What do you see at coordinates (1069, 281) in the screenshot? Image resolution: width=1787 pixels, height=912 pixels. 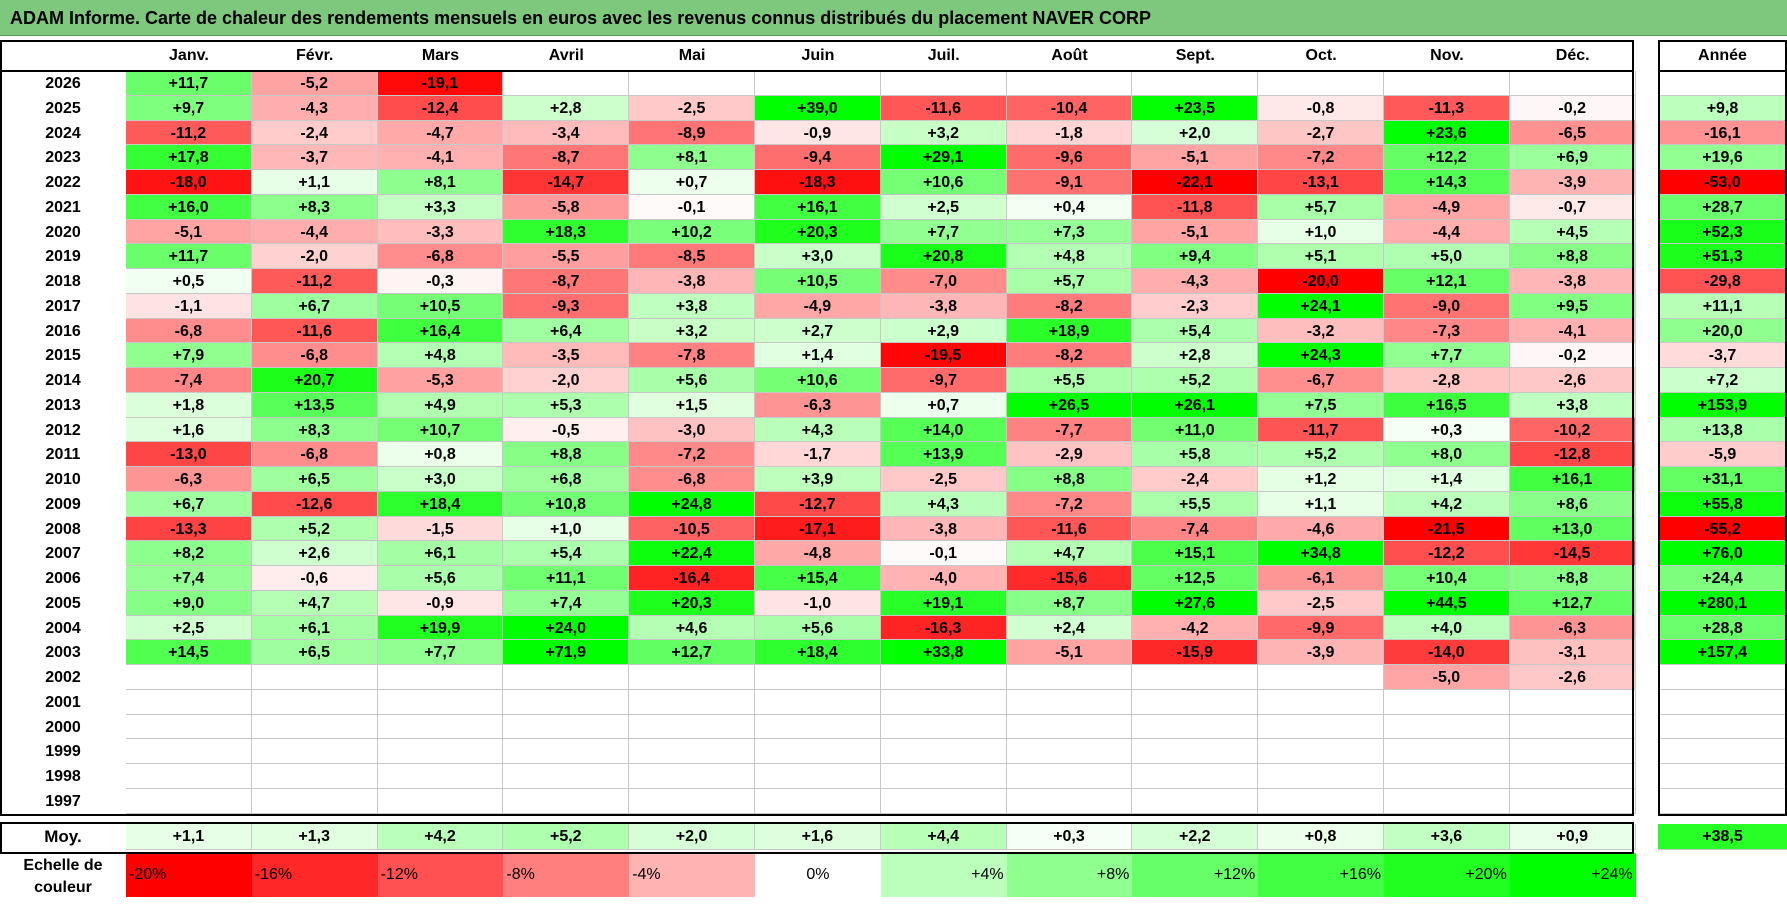 I see `heatmap-cell: +5,7` at bounding box center [1069, 281].